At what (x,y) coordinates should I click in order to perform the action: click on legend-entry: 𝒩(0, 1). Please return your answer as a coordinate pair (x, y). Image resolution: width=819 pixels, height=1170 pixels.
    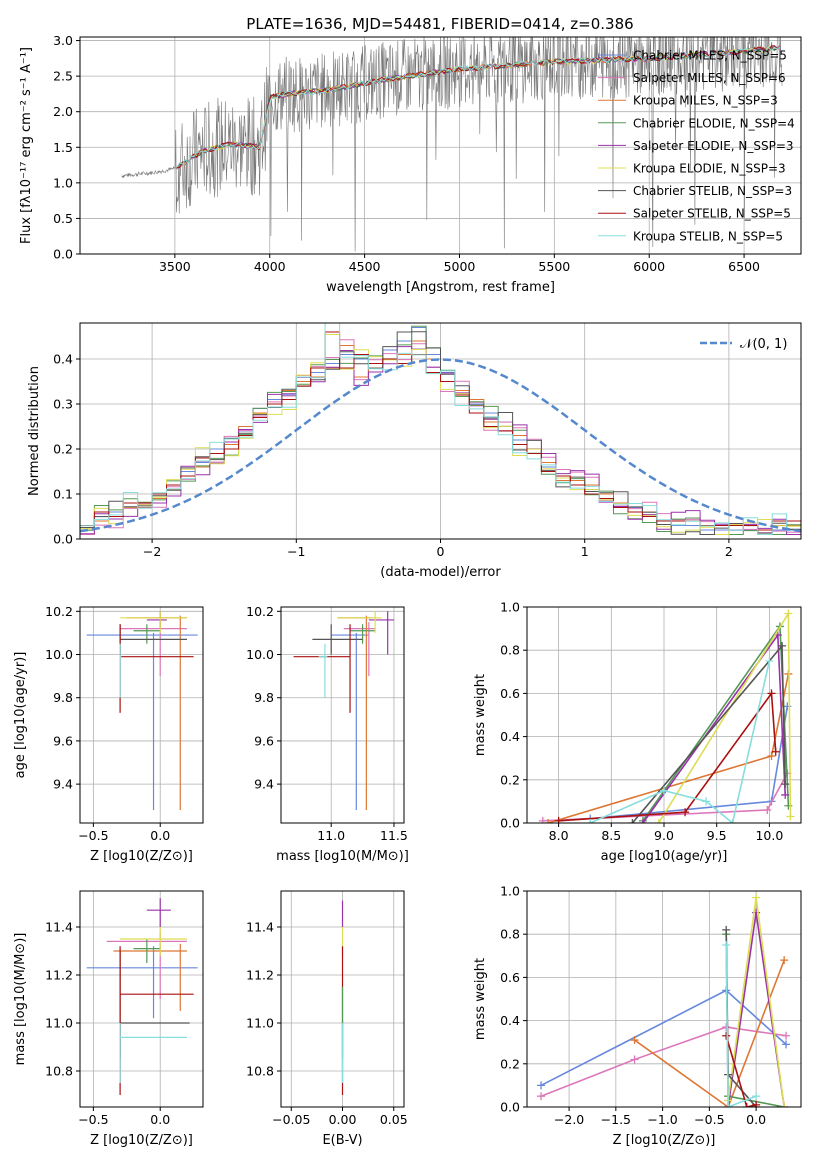
    Looking at the image, I should click on (763, 344).